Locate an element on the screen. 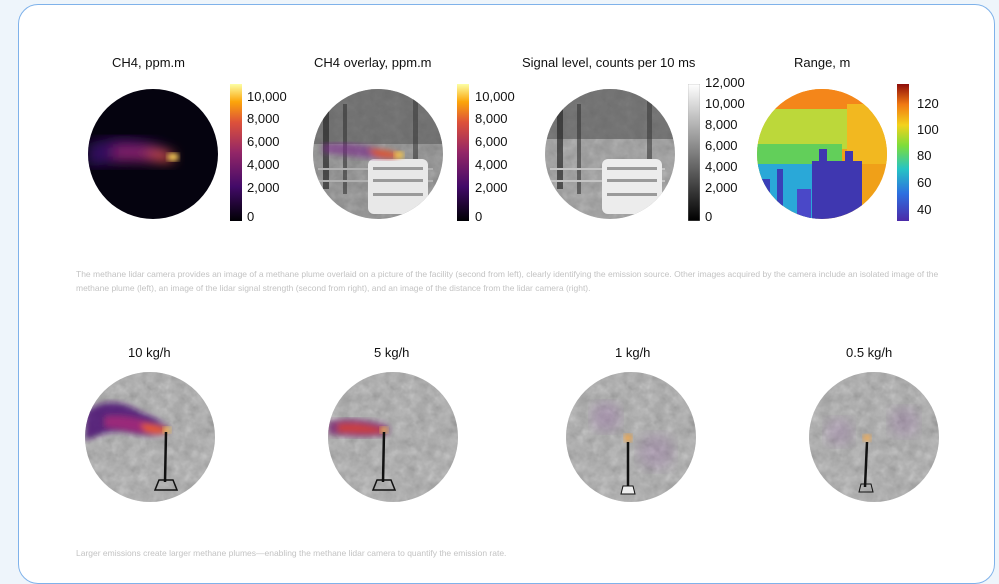 The image size is (999, 584). colorbar-signal-level is located at coordinates (694, 152).